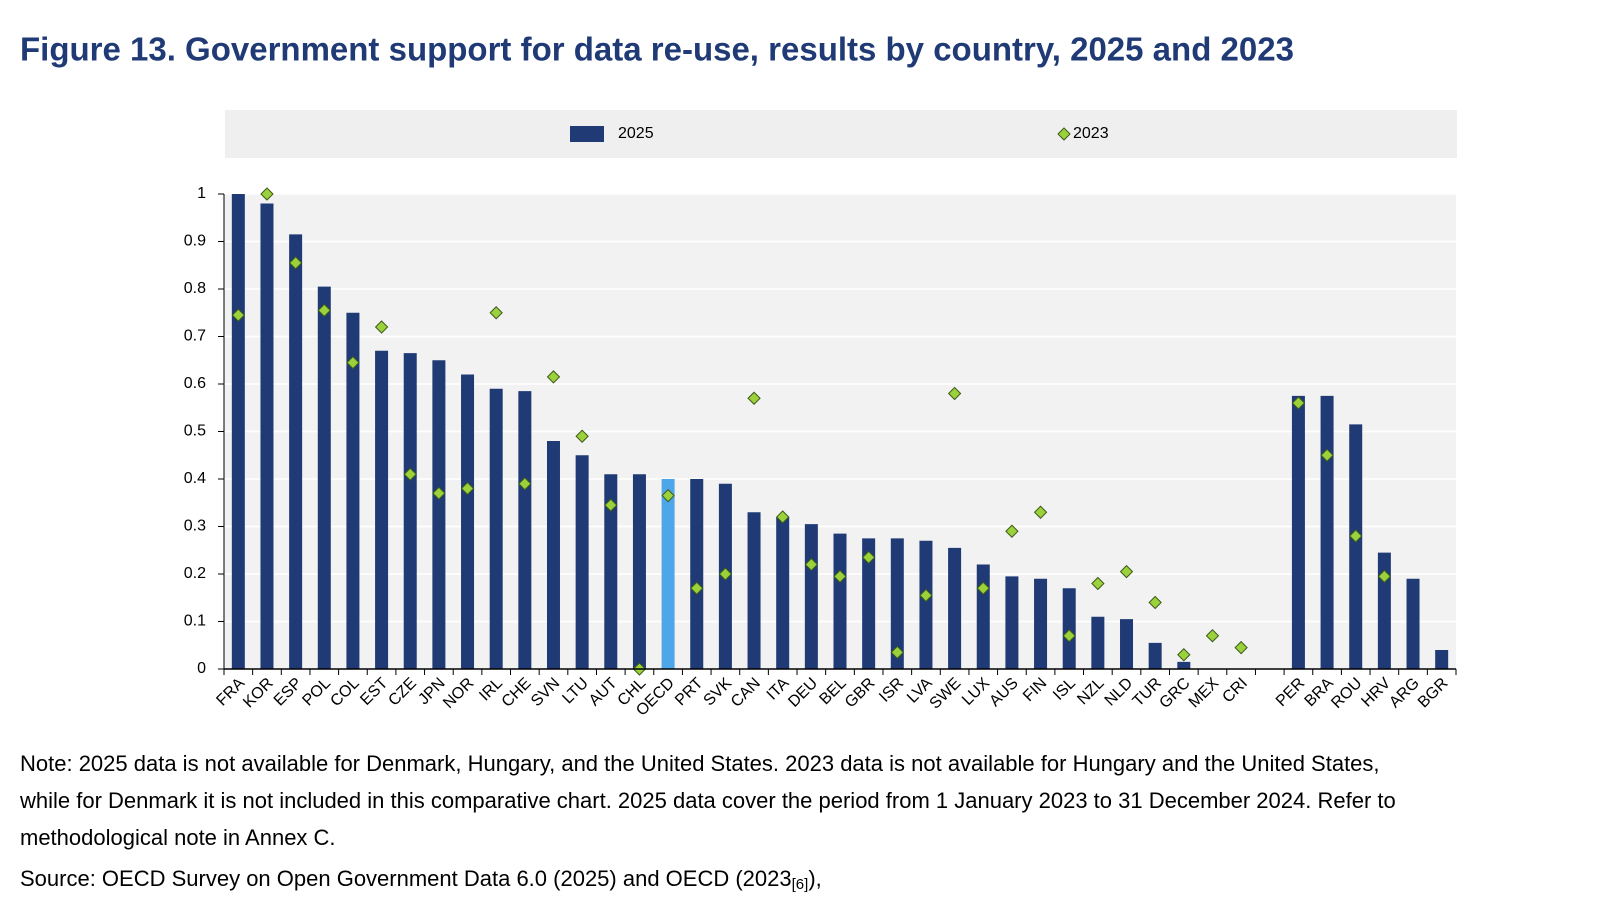  Describe the element at coordinates (746, 693) in the screenshot. I see `x-tick-label: CAN` at that location.